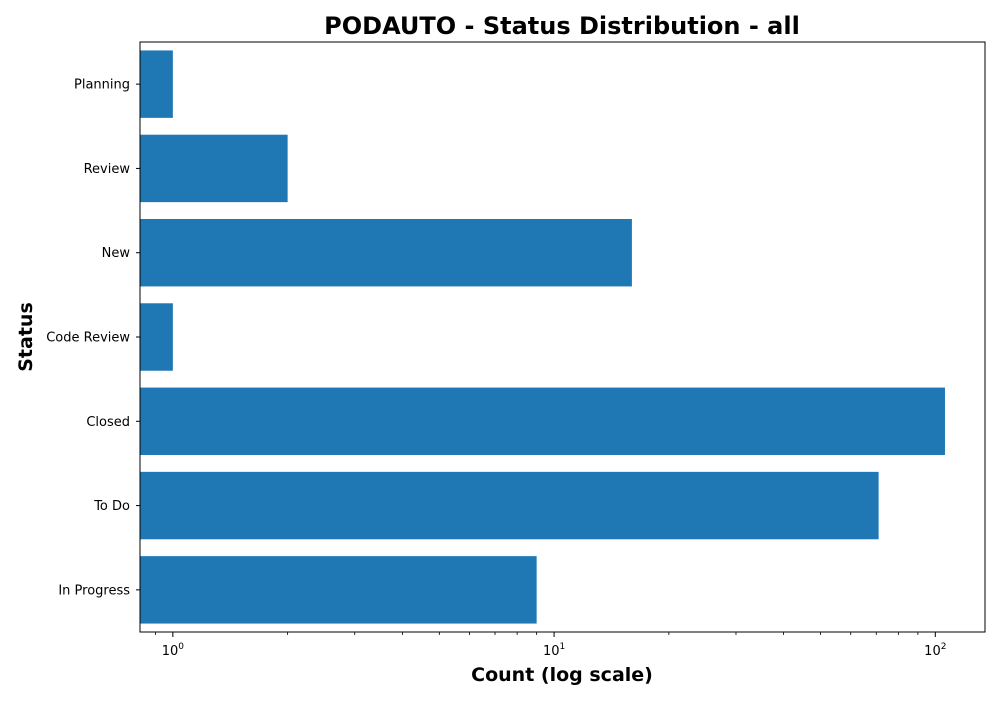  Describe the element at coordinates (386, 253) in the screenshot. I see `bar-new` at that location.